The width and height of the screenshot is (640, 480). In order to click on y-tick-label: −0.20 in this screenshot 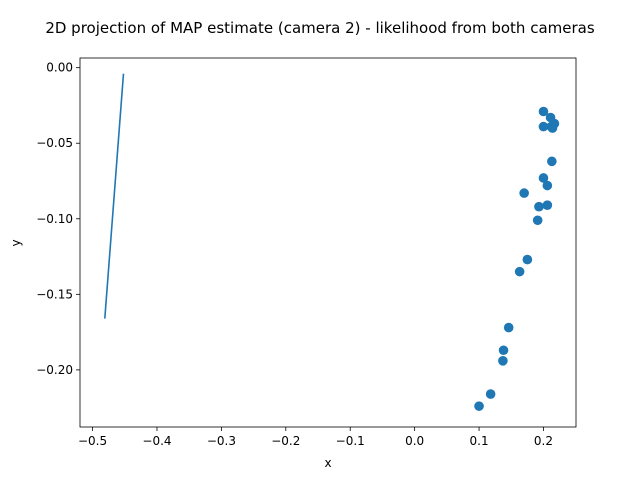, I will do `click(54, 370)`.